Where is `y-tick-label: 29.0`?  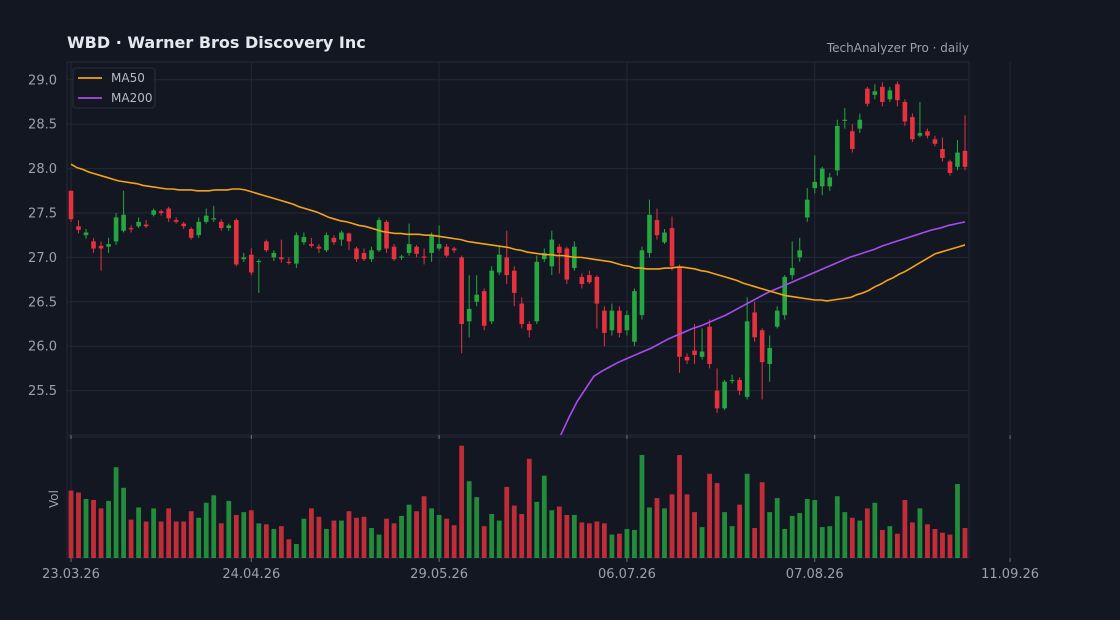 y-tick-label: 29.0 is located at coordinates (42, 80).